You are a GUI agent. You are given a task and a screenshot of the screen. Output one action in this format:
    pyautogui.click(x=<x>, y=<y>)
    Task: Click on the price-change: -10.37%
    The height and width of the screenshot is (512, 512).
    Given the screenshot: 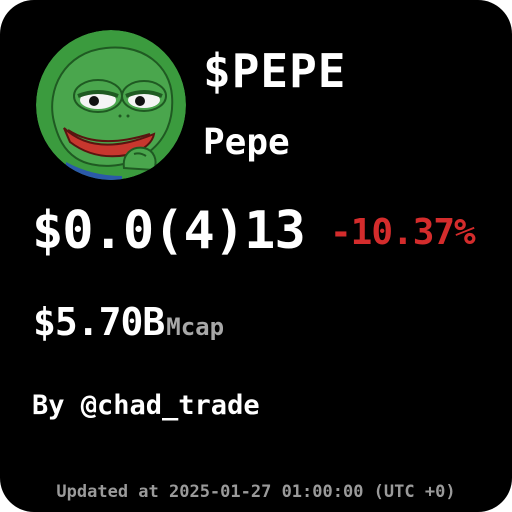 What is the action you would take?
    pyautogui.click(x=403, y=232)
    